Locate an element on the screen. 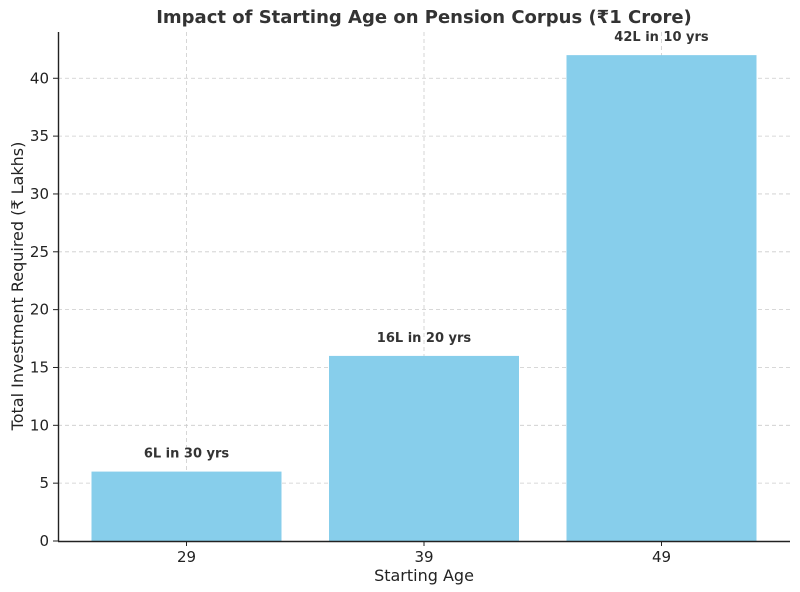 The image size is (800, 592). x-tick-label: 39 is located at coordinates (423, 557).